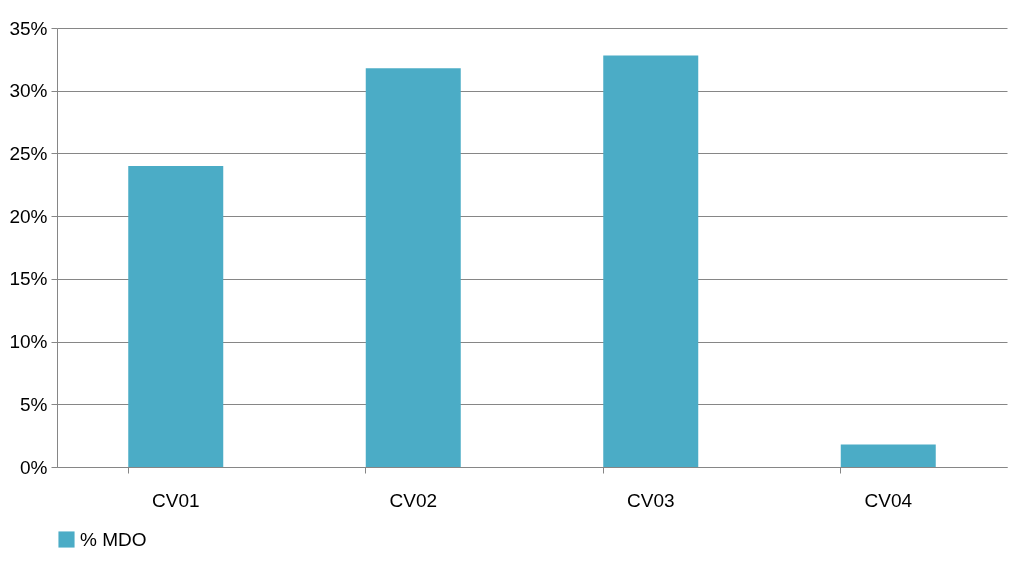 The image size is (1031, 562). Describe the element at coordinates (34, 404) in the screenshot. I see `y-tick-label: 5%` at that location.